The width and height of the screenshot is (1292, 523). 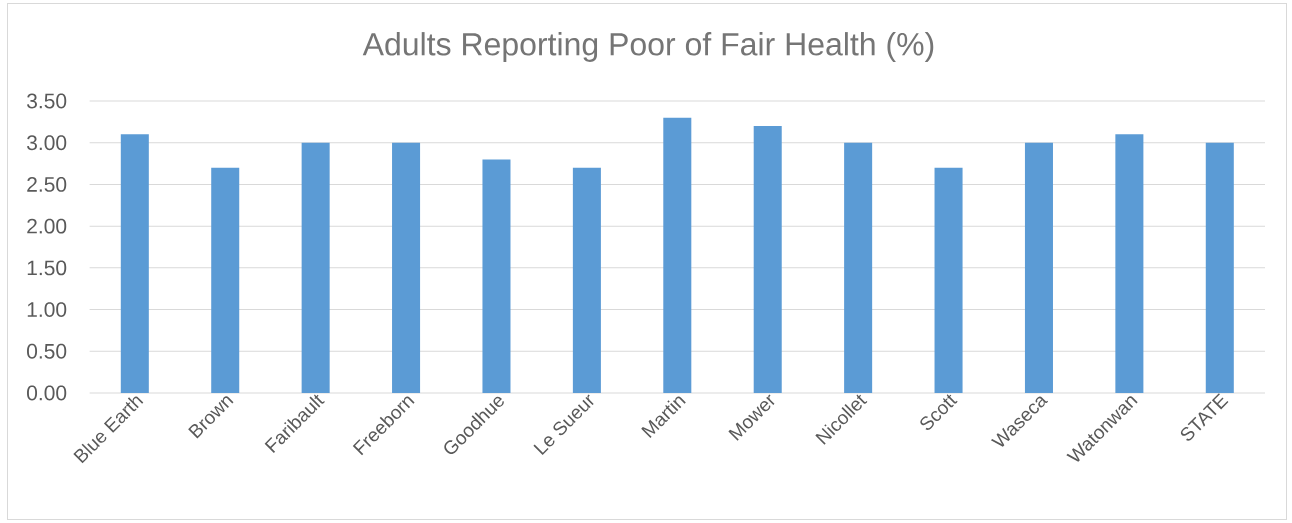 What do you see at coordinates (47, 143) in the screenshot?
I see `y-tick-label: 3.00` at bounding box center [47, 143].